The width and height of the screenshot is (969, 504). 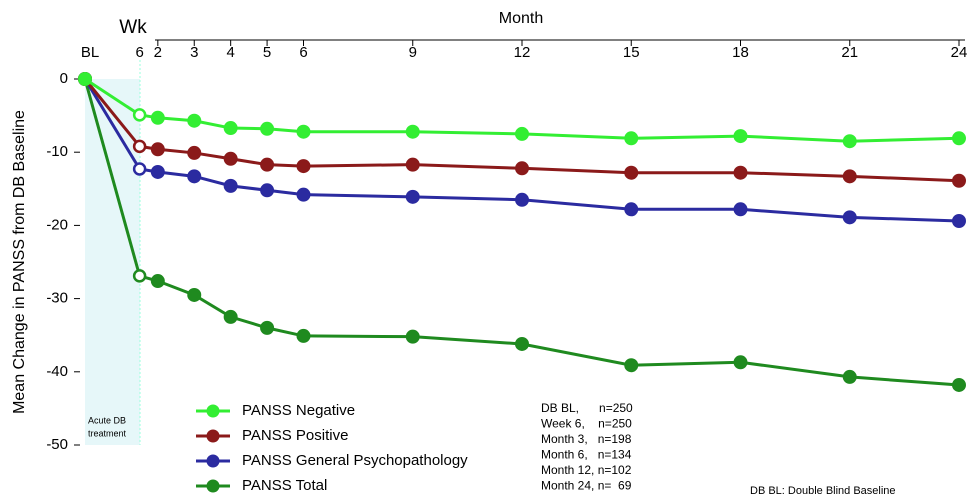 I want to click on legend-label: PANSS Negative, so click(x=298, y=410).